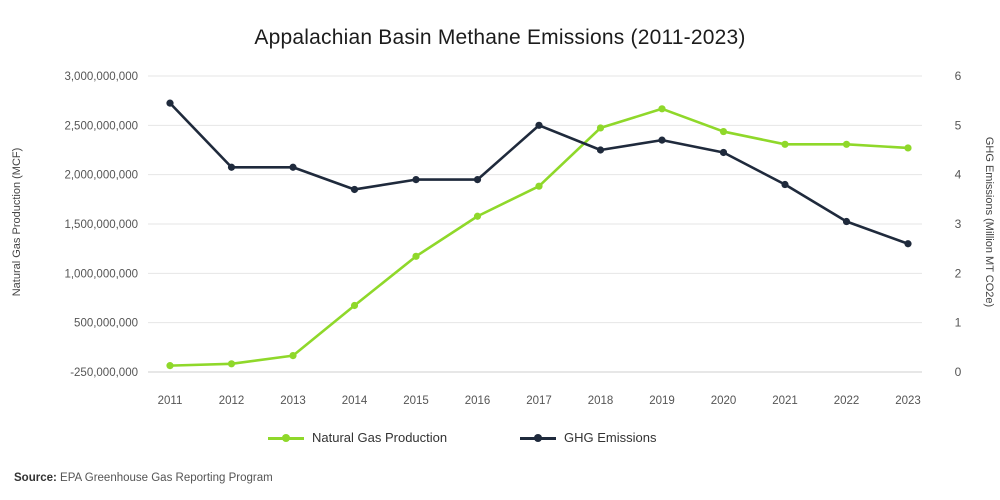  I want to click on legend-swatch-ghg, so click(538, 438).